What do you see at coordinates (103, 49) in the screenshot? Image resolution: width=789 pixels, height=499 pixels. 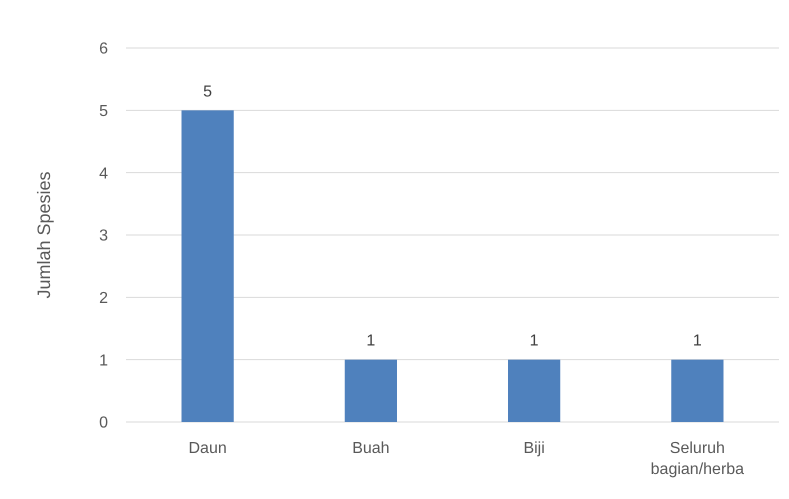 I see `y-tick-label: 6` at bounding box center [103, 49].